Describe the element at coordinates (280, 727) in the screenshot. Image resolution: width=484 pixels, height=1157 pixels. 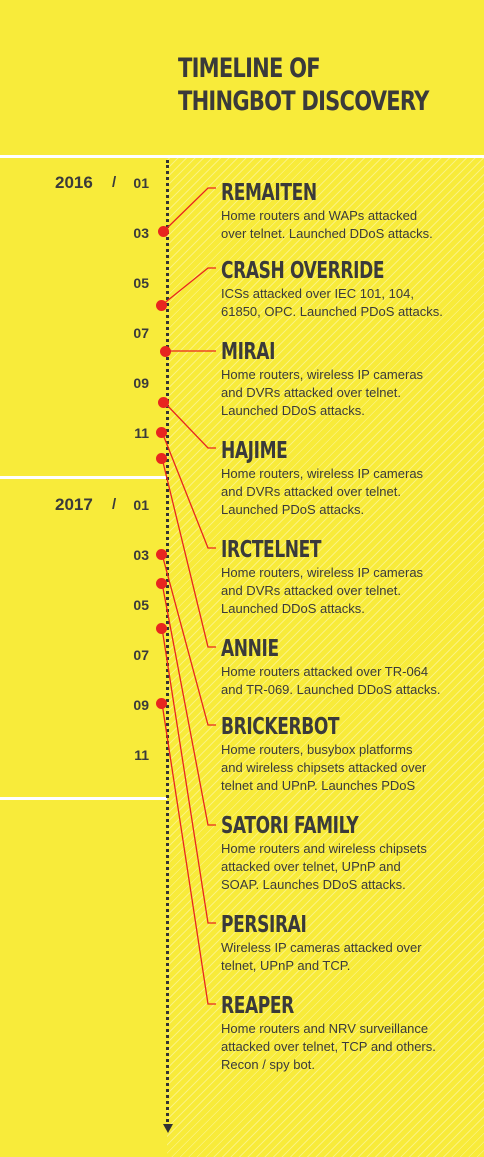
I see `entry-title: BRICKERBOT` at that location.